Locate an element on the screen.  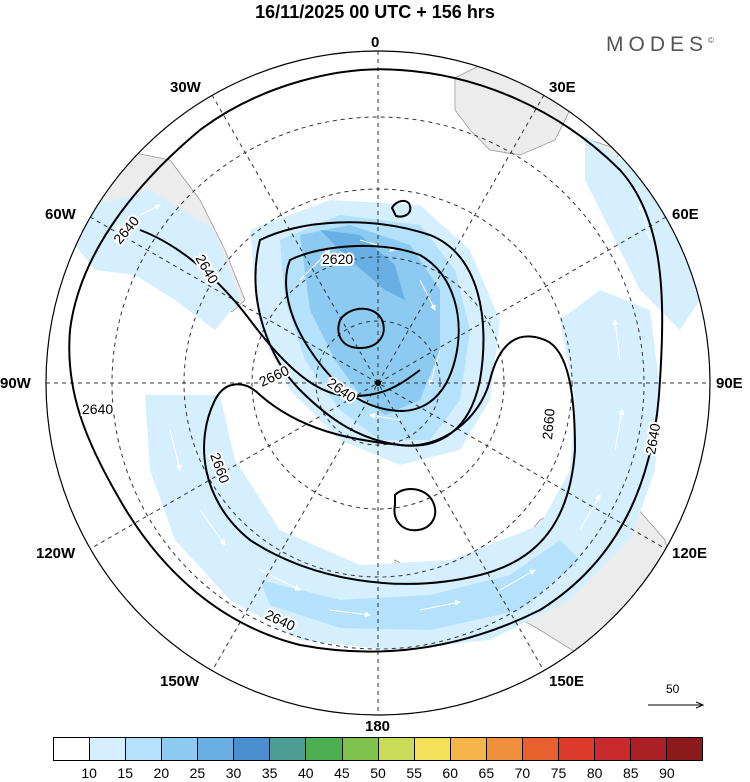
wind-band-east is located at coordinates (642, 232).